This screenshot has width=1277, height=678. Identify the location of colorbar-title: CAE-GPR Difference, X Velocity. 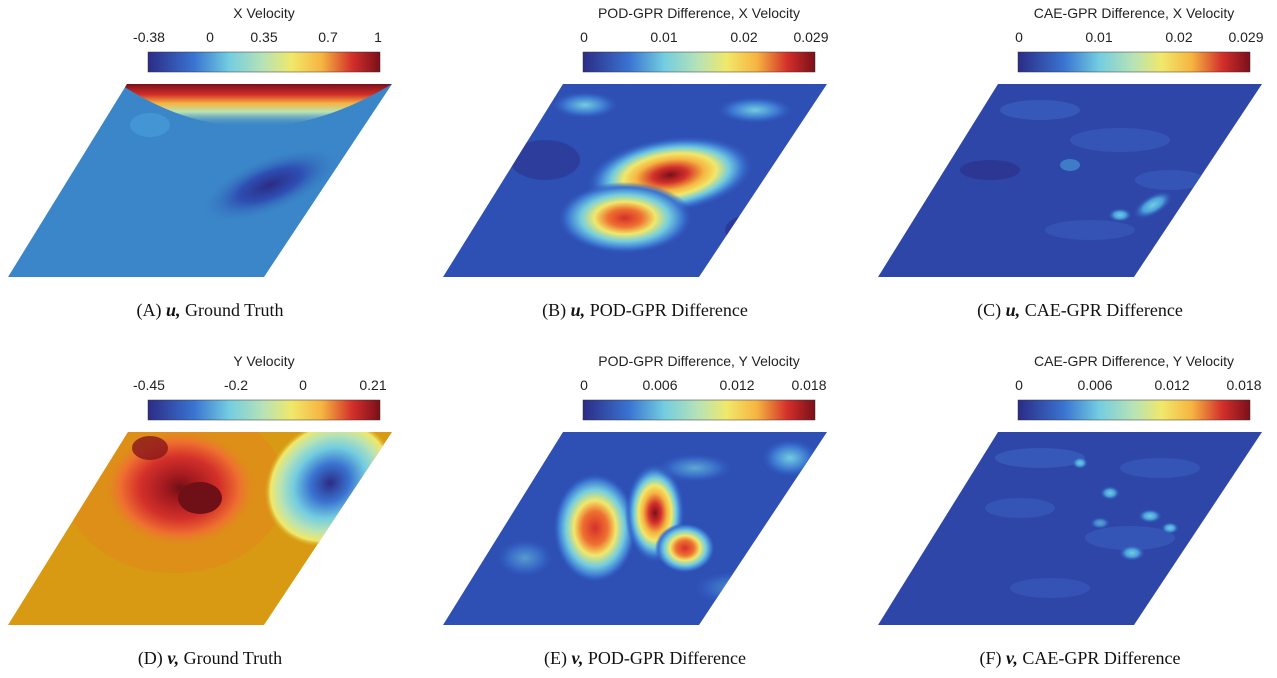
(1134, 13).